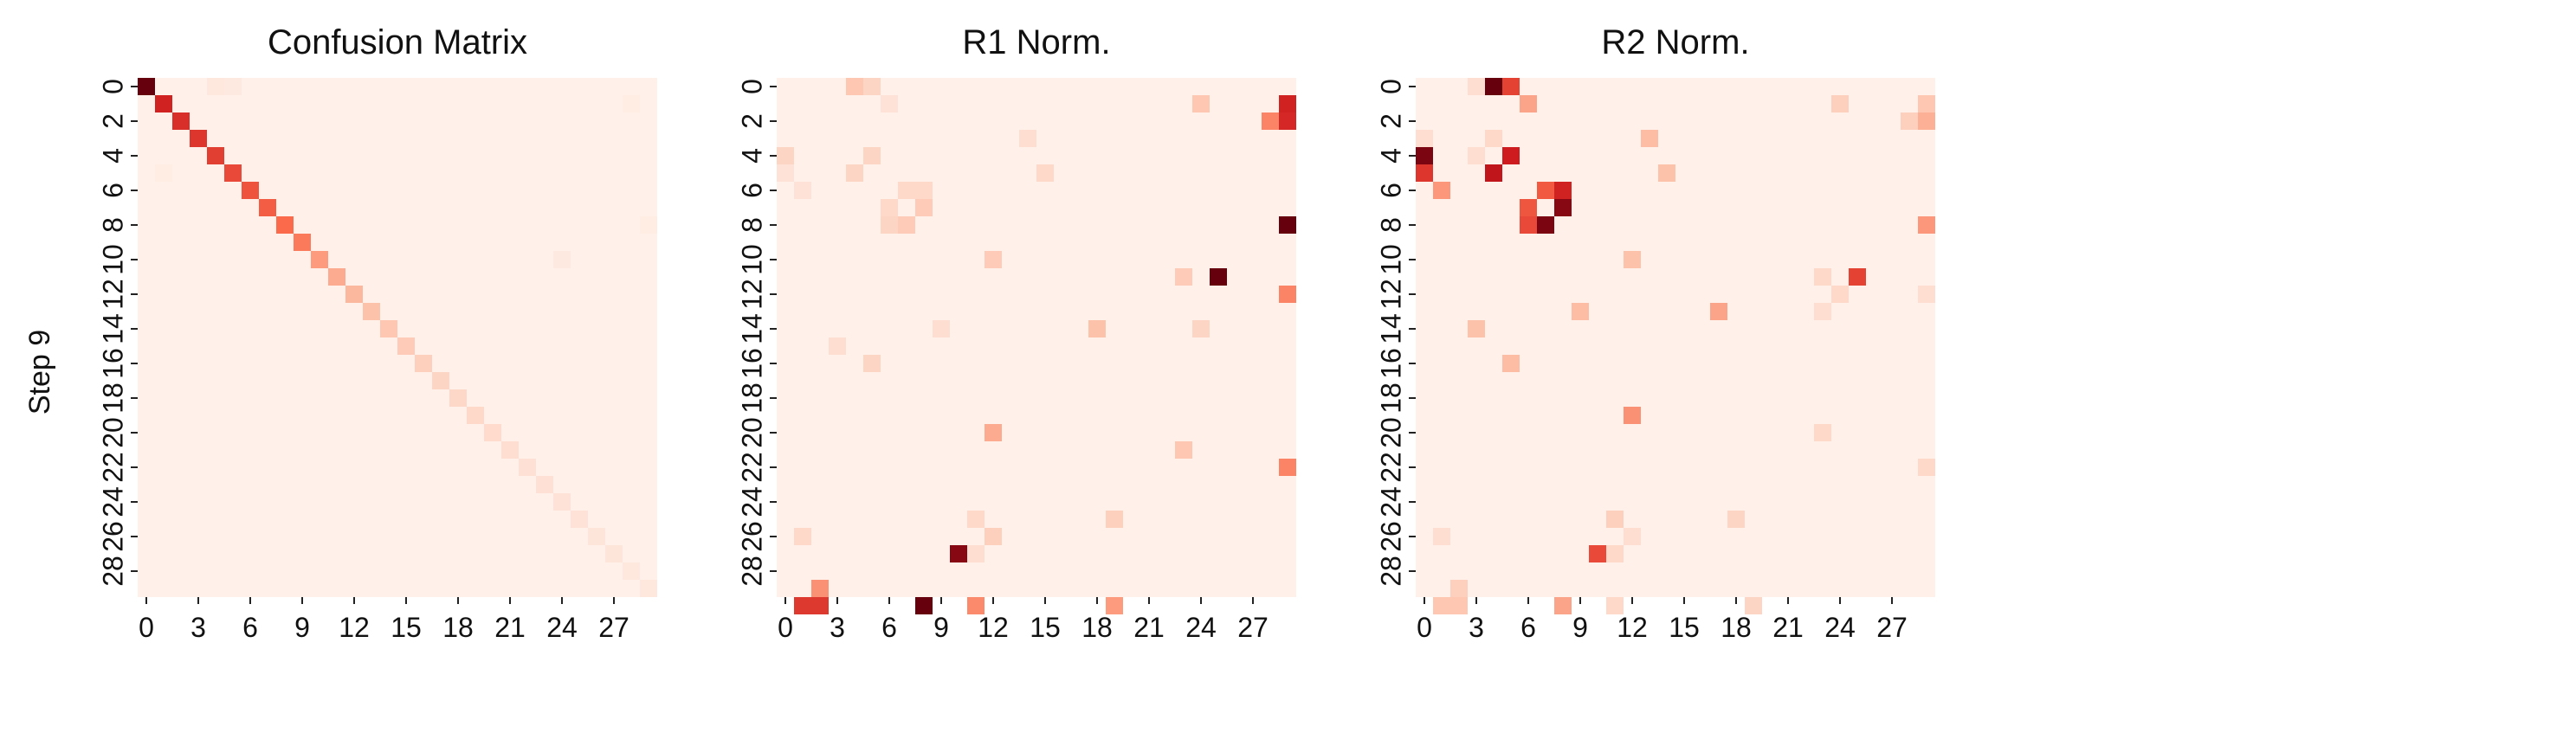  I want to click on y-tick-label: 14, so click(1390, 328).